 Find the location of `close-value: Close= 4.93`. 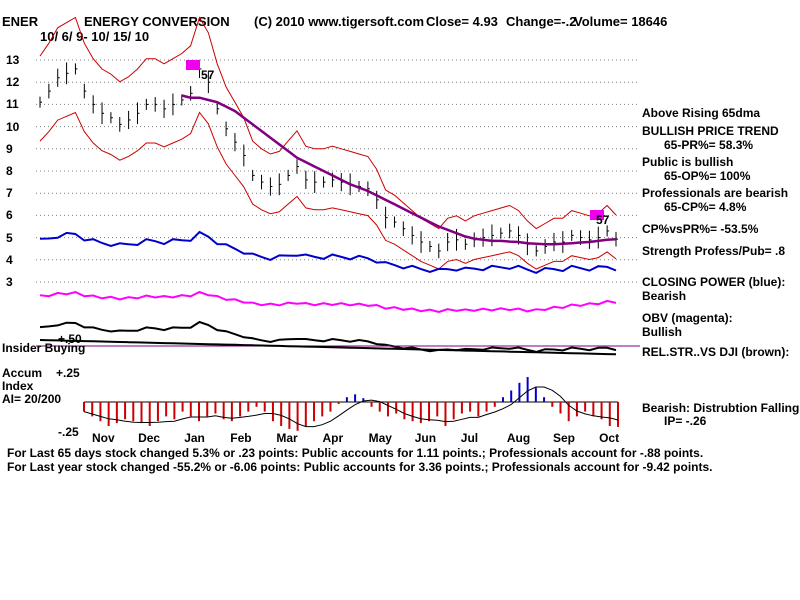

close-value: Close= 4.93 is located at coordinates (462, 21).